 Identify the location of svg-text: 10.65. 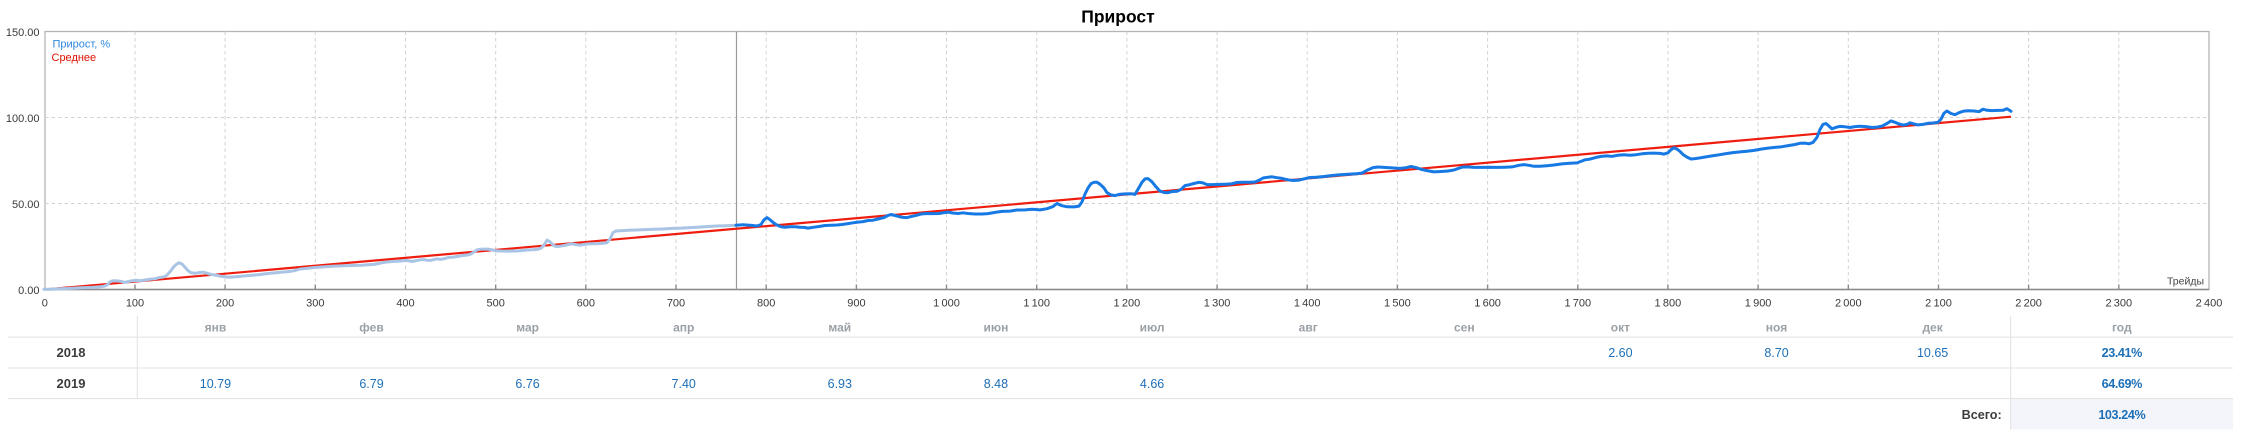
(1932, 353).